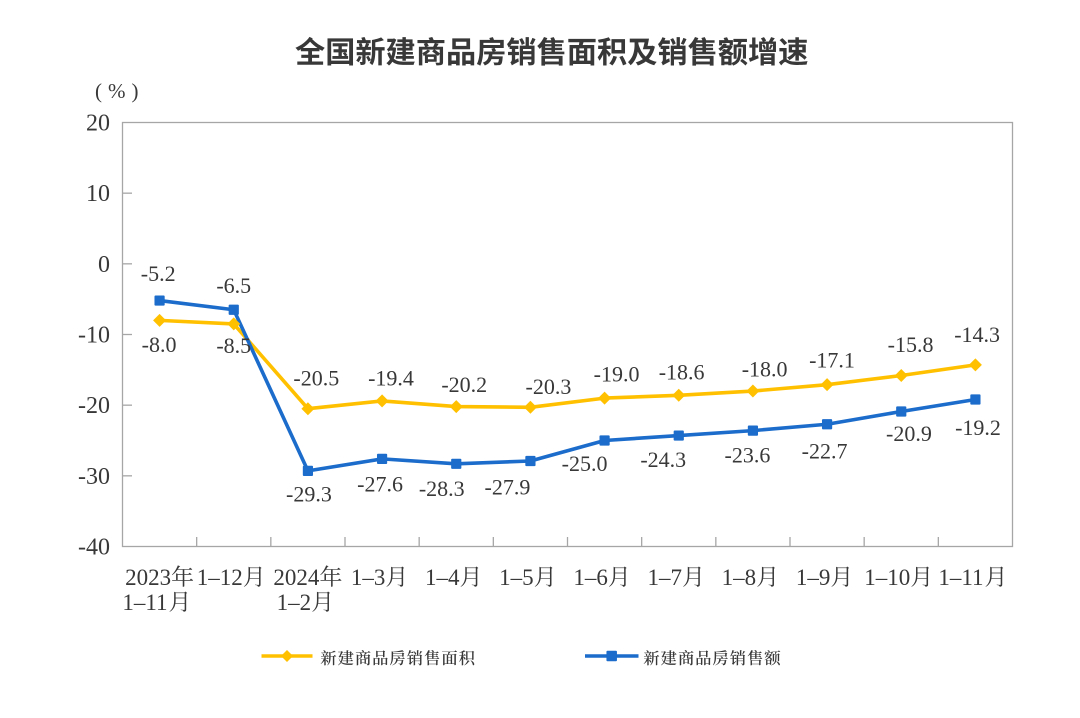 This screenshot has width=1080, height=718. Describe the element at coordinates (585, 463) in the screenshot. I see `svg-text: -25.0` at that location.